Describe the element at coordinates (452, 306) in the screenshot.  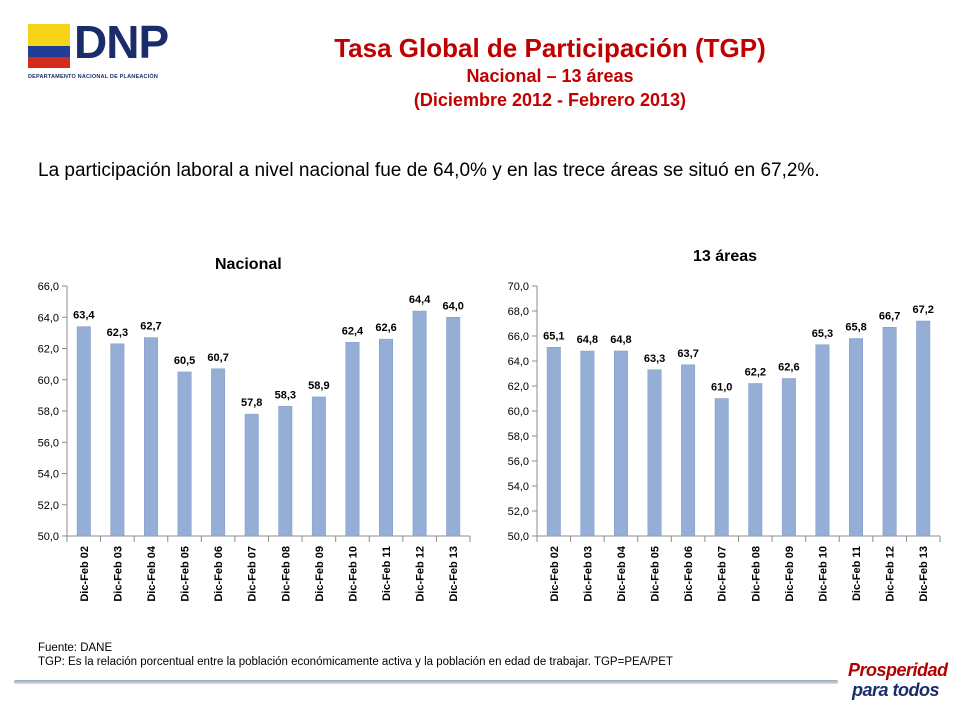
I see `data-label: 64,0` at that location.